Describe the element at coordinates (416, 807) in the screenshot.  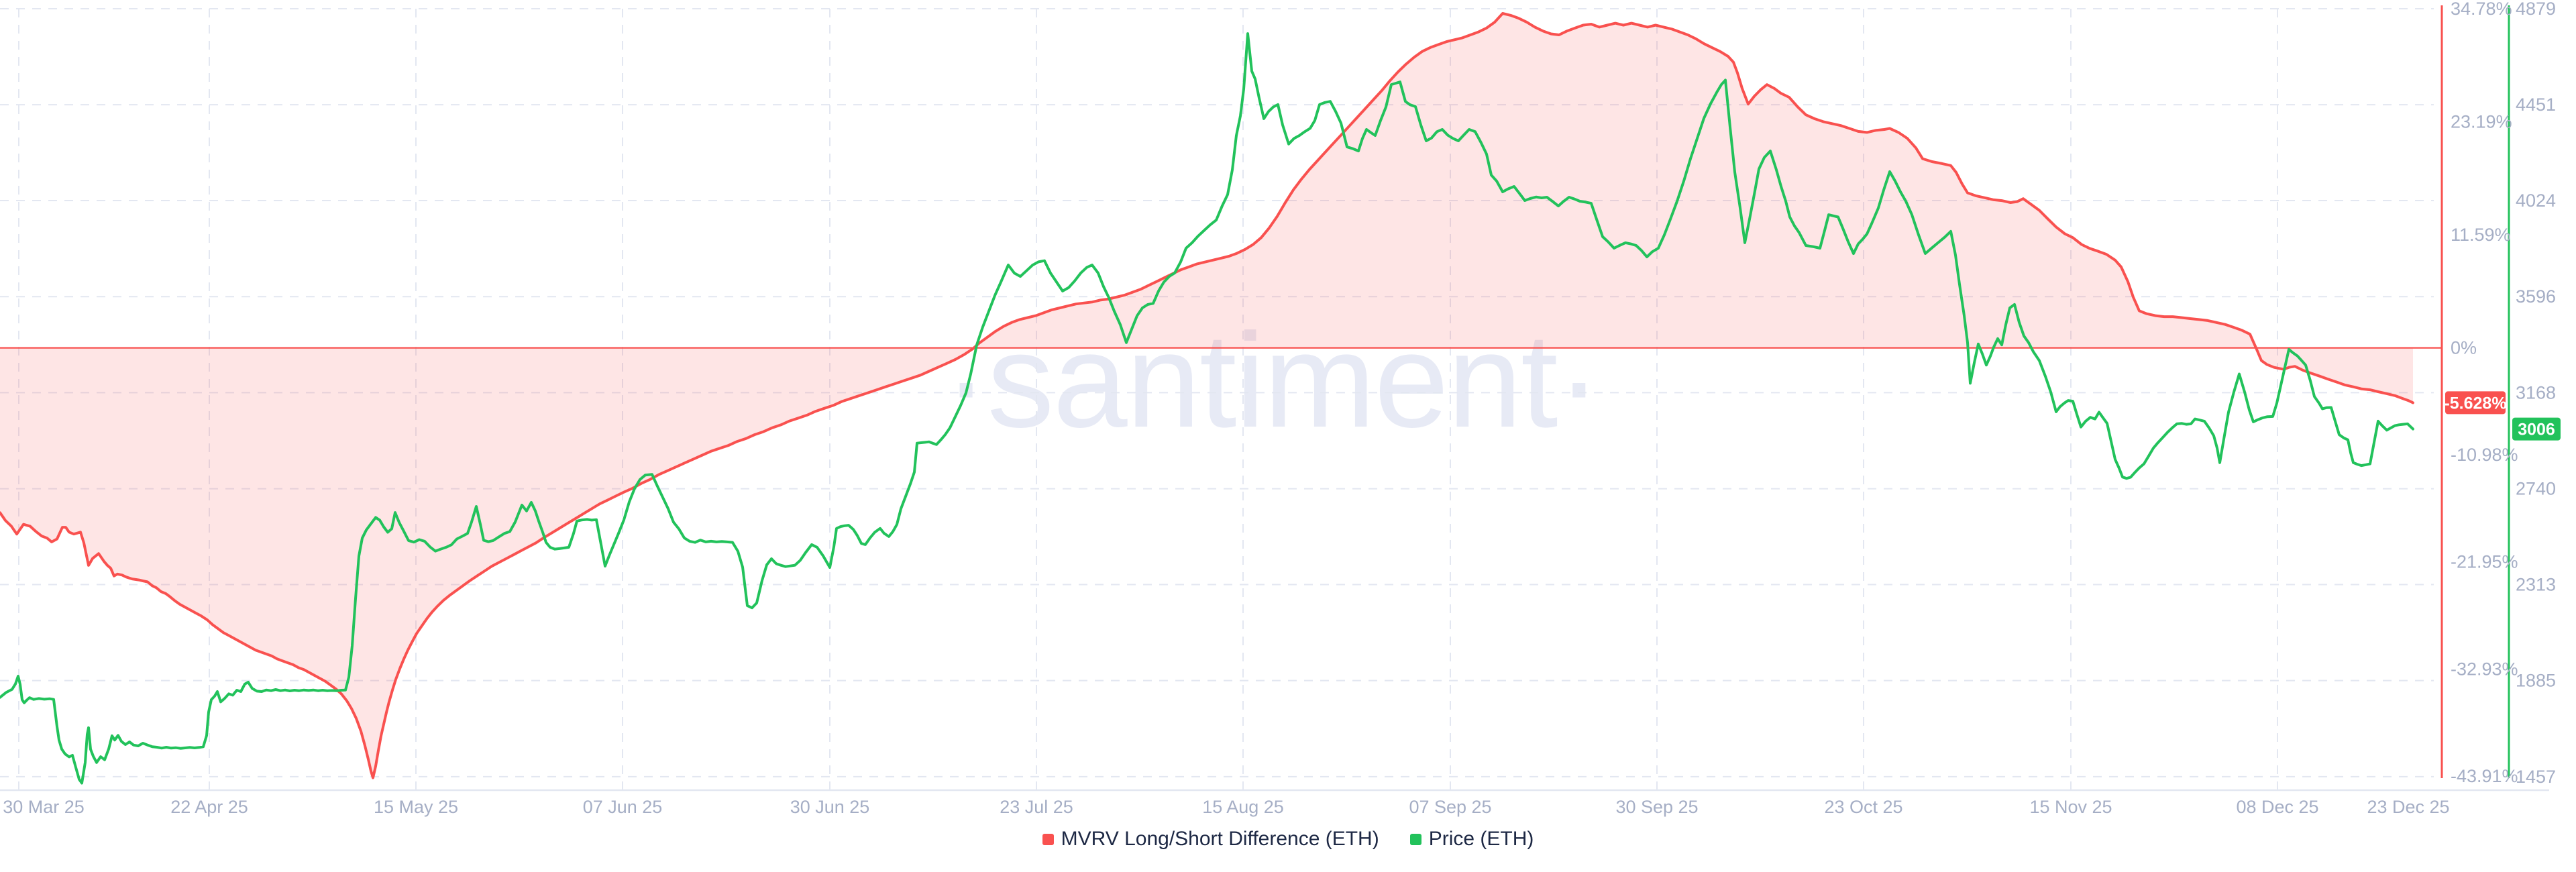
I see `date-tick-label: 15 May 25` at that location.